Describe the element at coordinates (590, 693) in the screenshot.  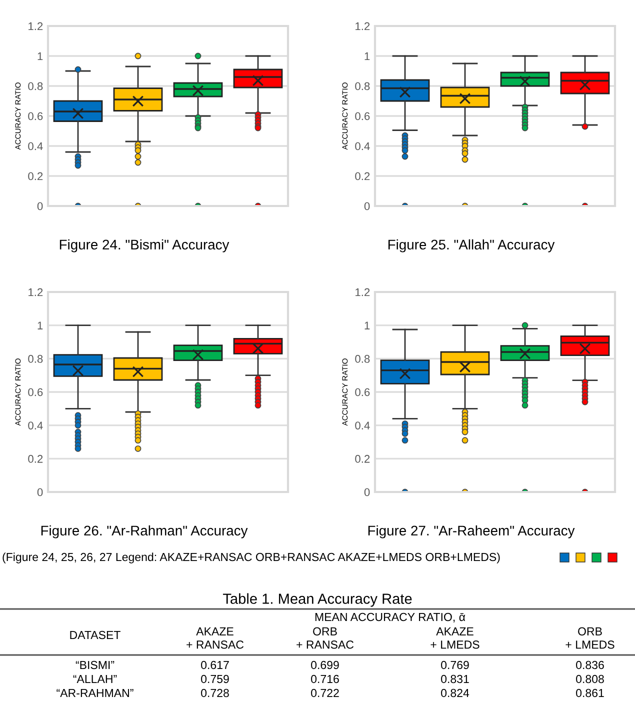
I see `text: 0.861` at that location.